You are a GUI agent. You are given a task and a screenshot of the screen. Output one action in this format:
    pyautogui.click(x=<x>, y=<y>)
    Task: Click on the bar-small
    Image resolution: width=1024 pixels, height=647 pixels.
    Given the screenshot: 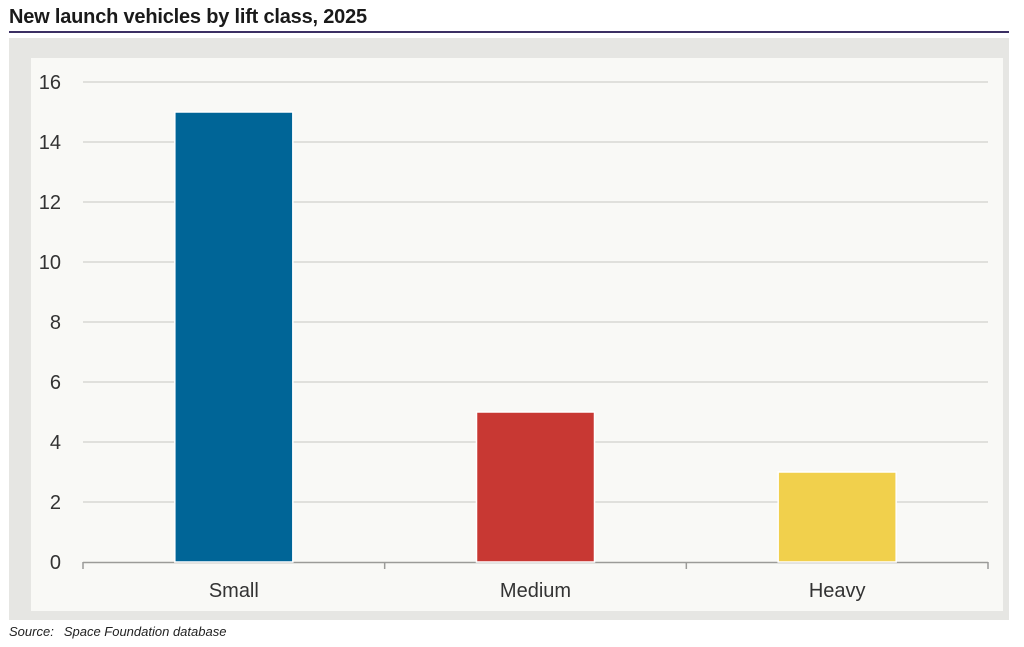 What is the action you would take?
    pyautogui.click(x=234, y=337)
    